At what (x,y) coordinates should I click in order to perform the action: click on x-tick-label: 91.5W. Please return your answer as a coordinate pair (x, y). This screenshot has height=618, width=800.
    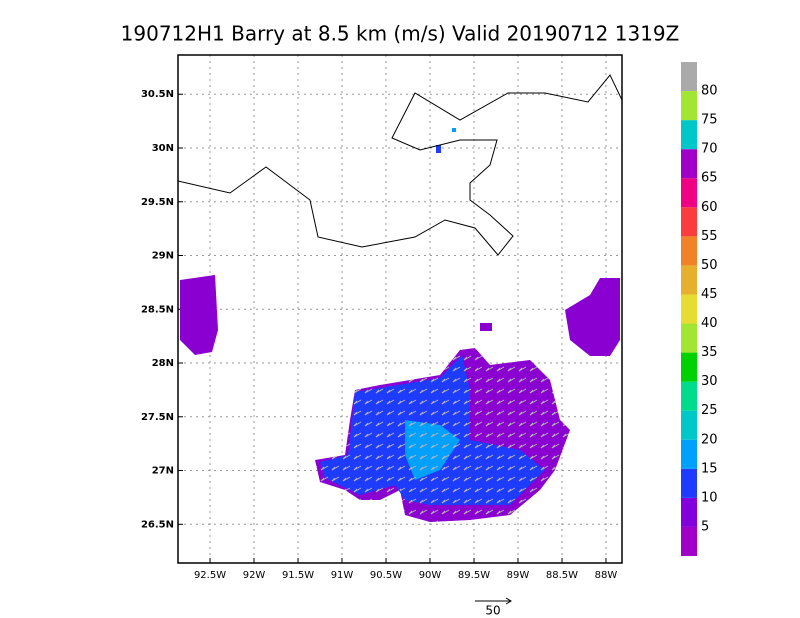
    Looking at the image, I should click on (298, 575).